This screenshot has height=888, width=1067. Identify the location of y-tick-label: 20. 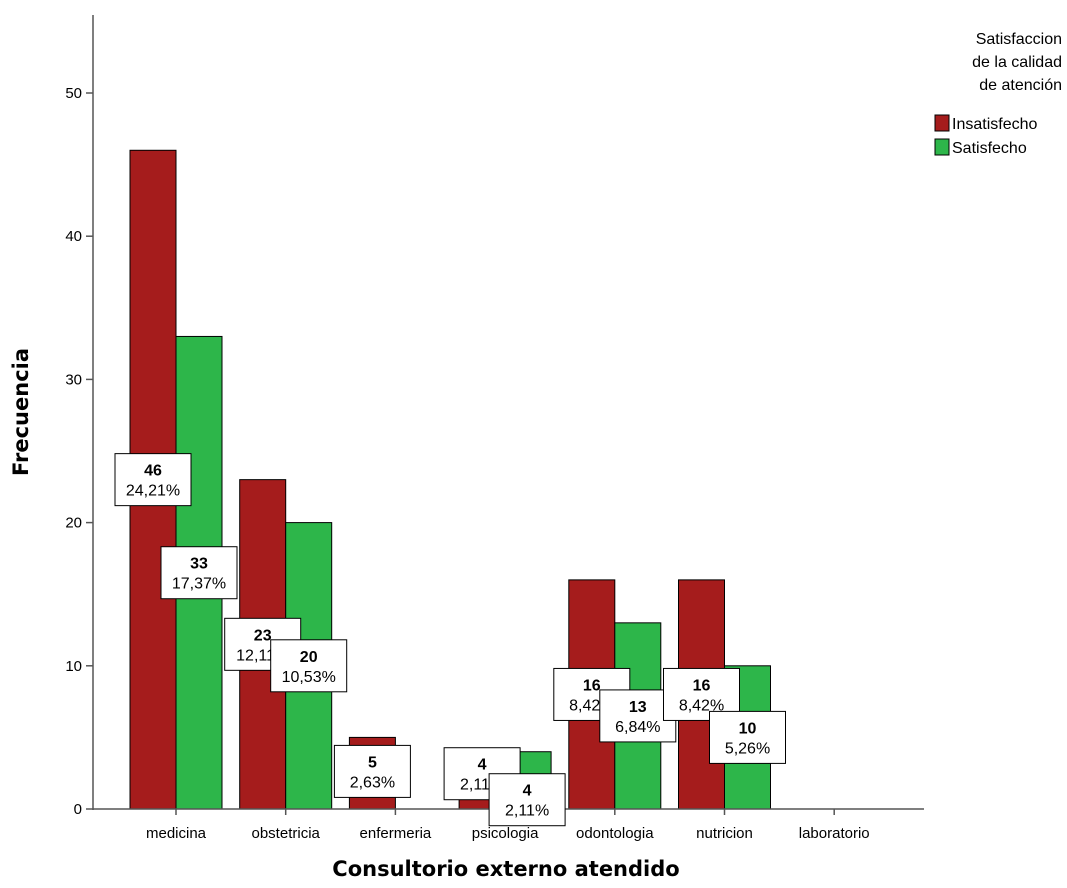
(73, 523).